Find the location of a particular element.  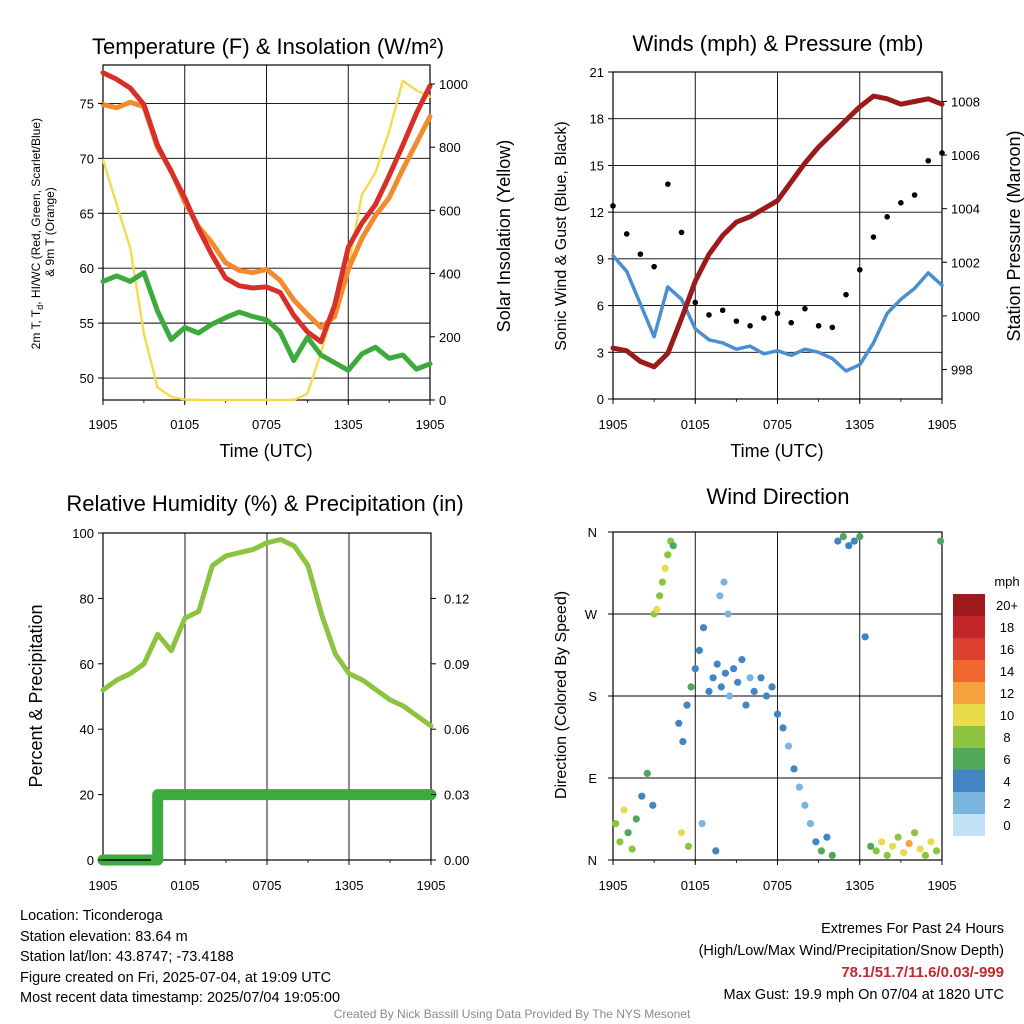

temp-ylabel-subscript: d is located at coordinates (40, 307).